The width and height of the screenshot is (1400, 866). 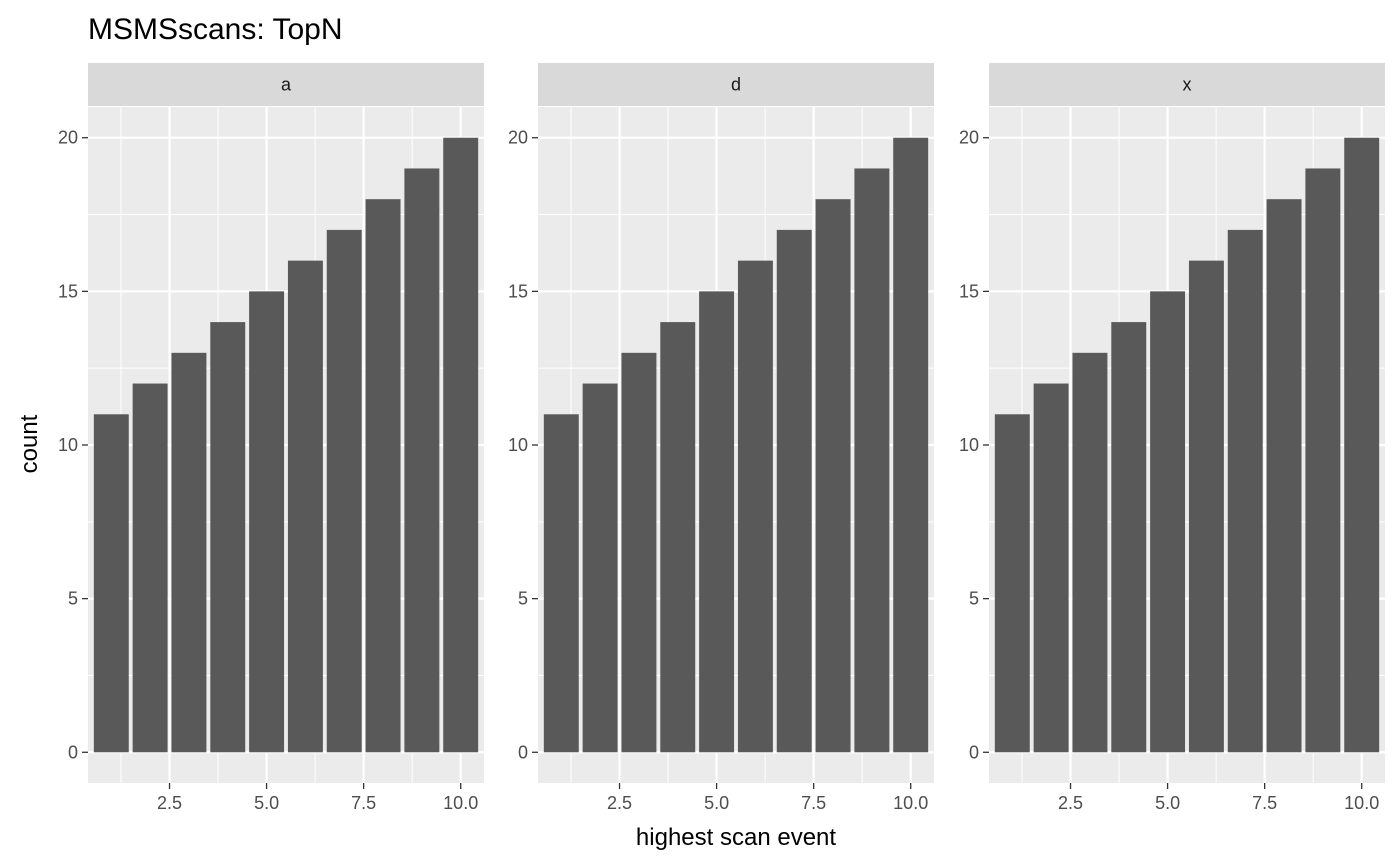 I want to click on facet-strip-label: d, so click(x=736, y=85).